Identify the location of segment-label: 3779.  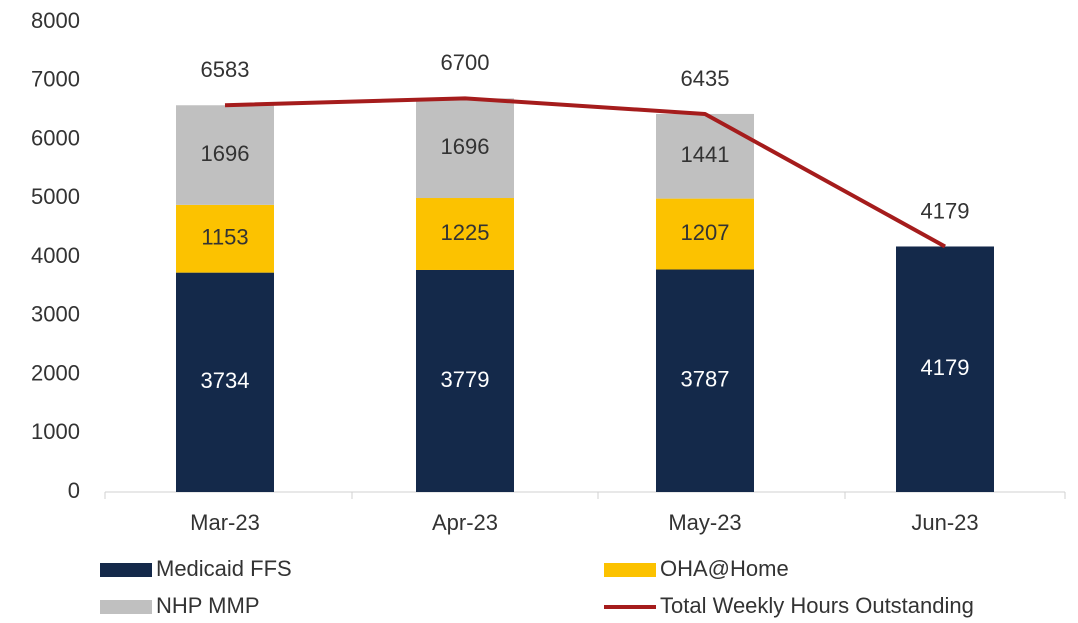
(465, 379).